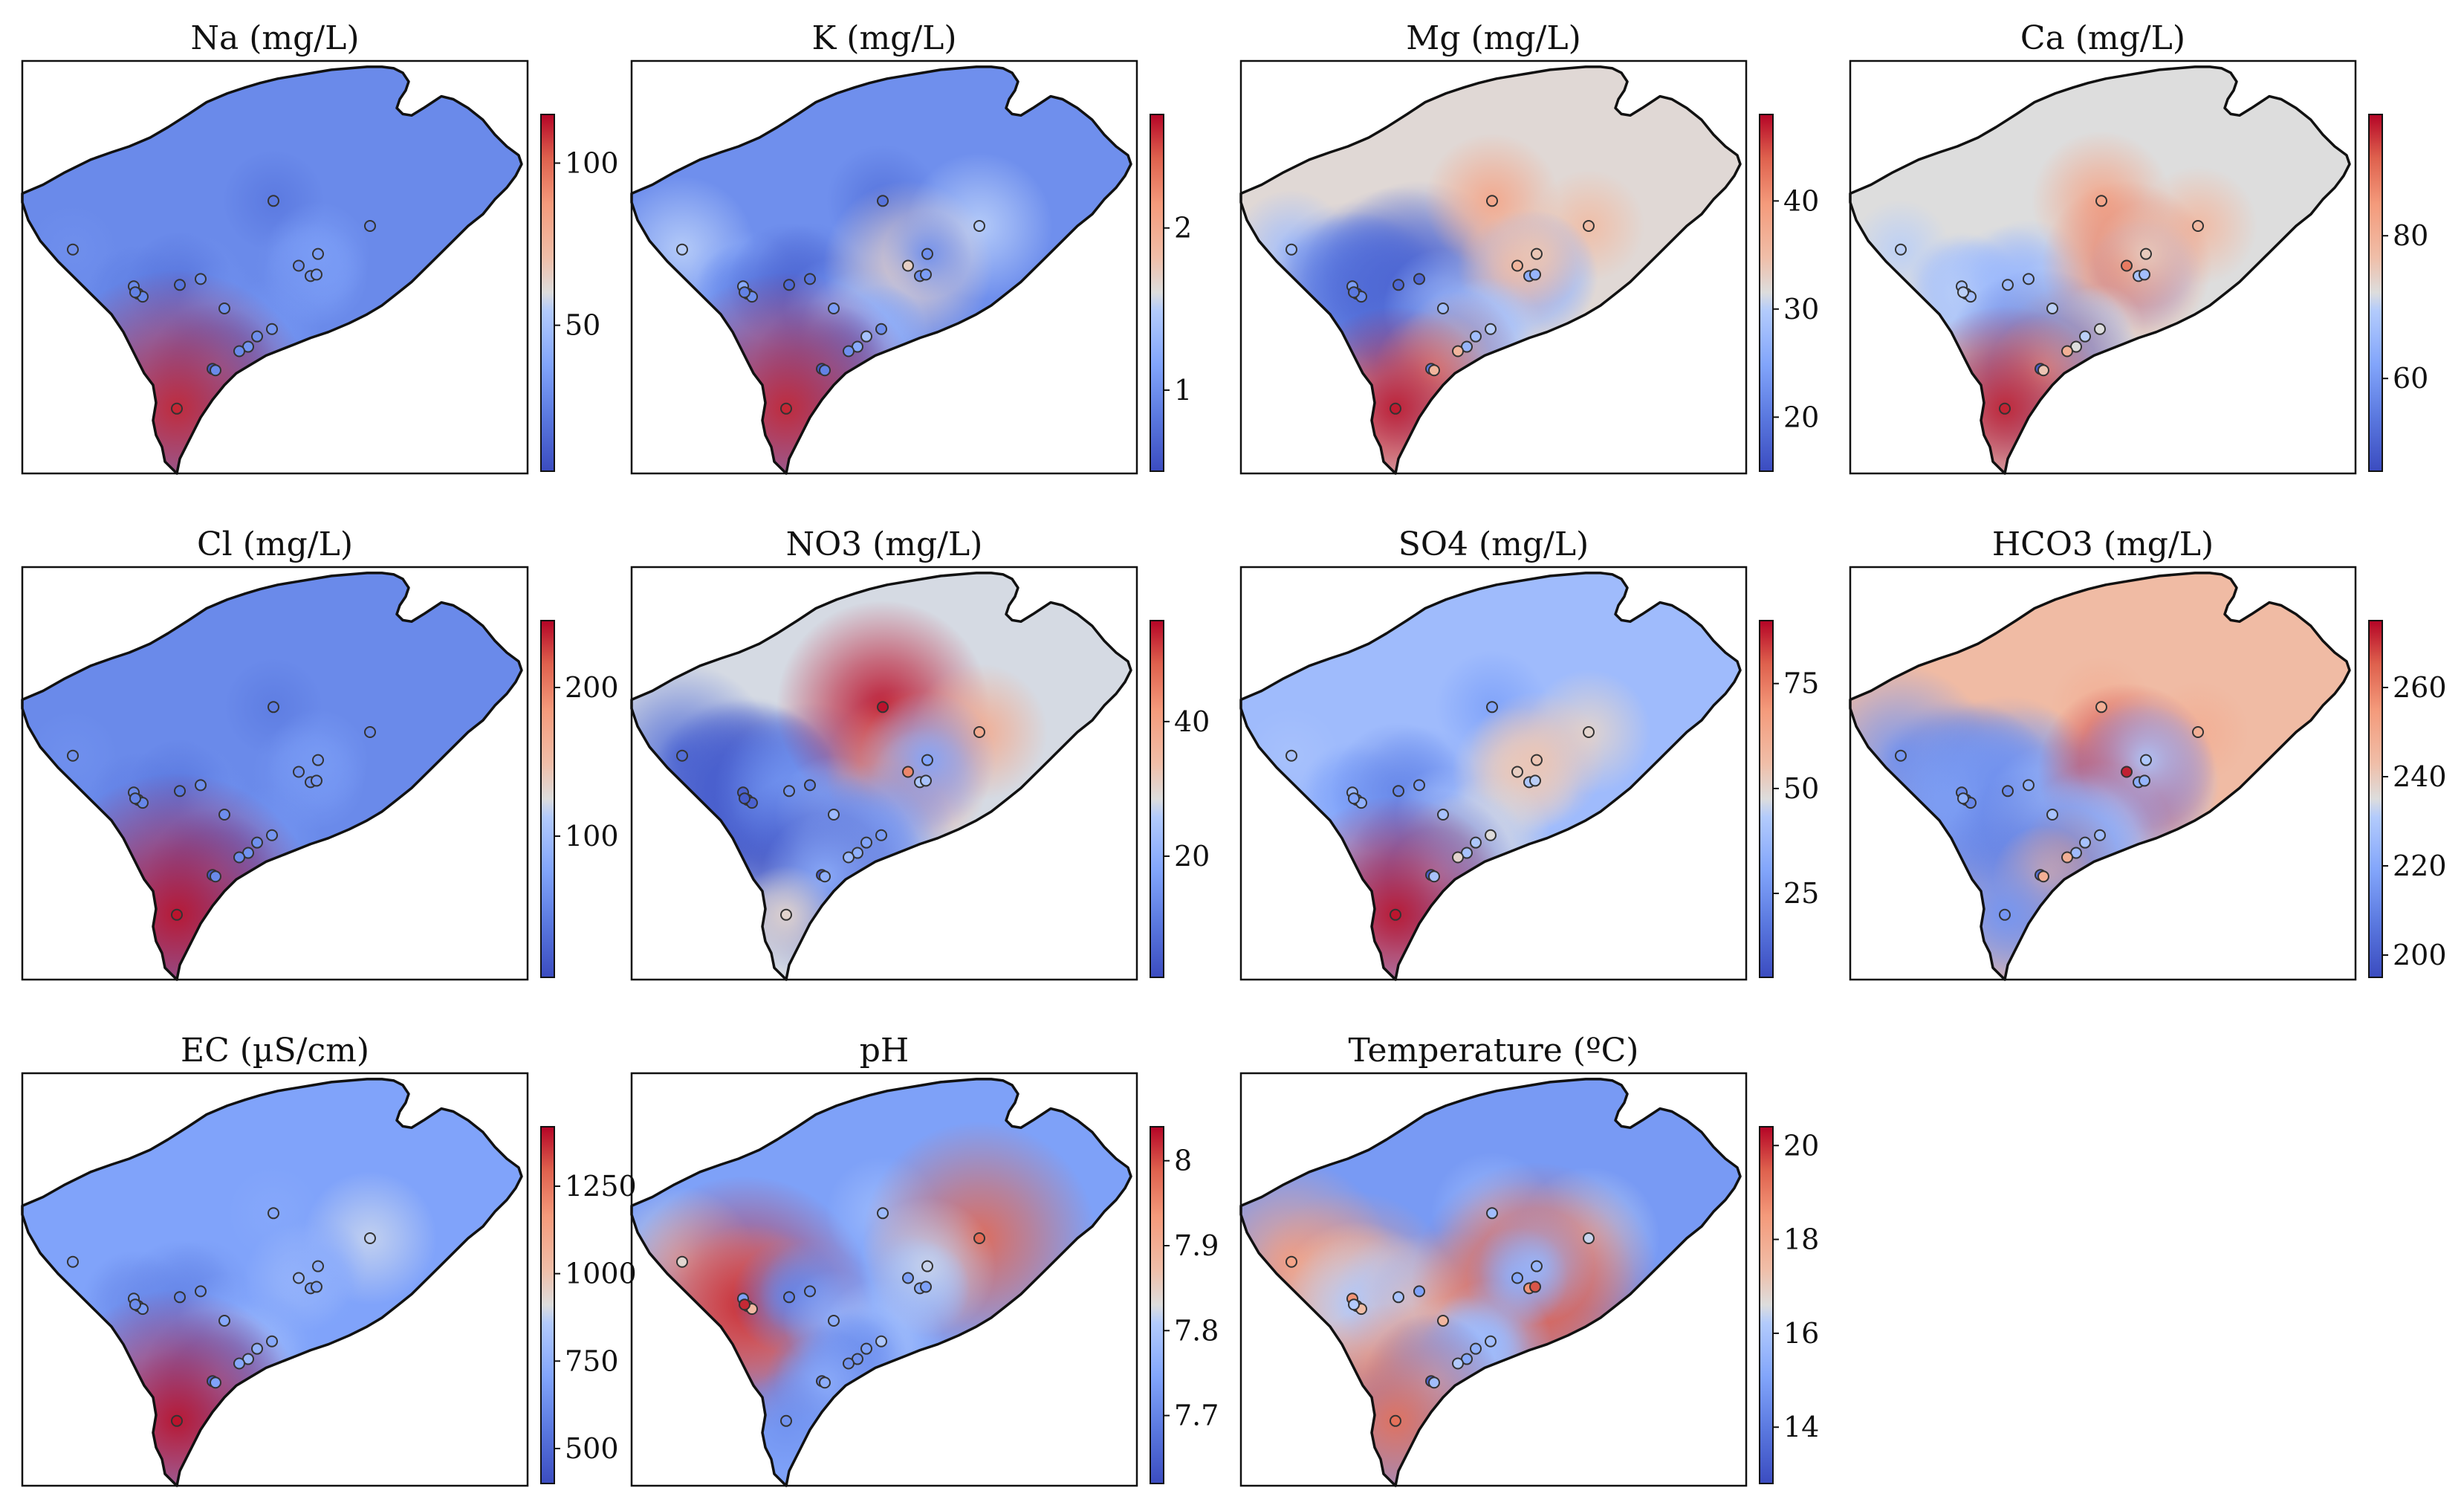 This screenshot has height=1511, width=2464. Describe the element at coordinates (1529, 1260) in the screenshot. I see `panel-temperature-c: Temperature (ºC) 14 16 18 20` at that location.